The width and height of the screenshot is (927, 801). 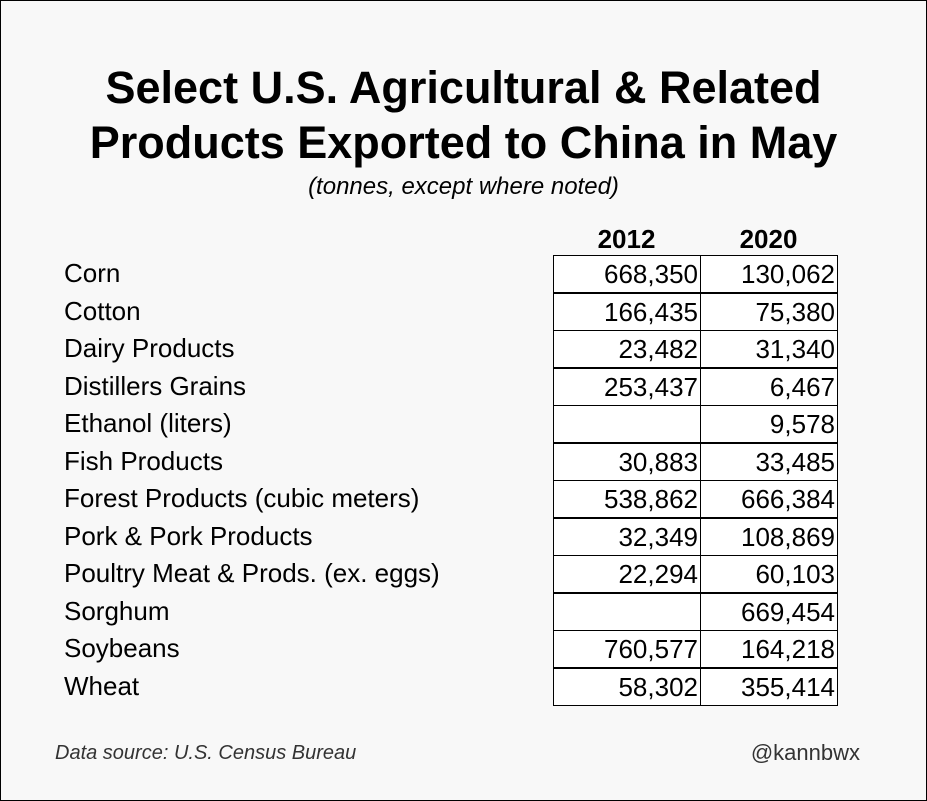 I want to click on chart-subtitle: (tonnes, except where noted), so click(x=463, y=186).